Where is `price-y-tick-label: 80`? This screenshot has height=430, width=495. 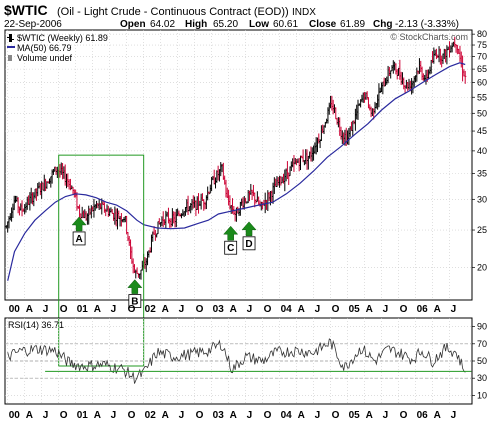 price-y-tick-label: 80 is located at coordinates (482, 34).